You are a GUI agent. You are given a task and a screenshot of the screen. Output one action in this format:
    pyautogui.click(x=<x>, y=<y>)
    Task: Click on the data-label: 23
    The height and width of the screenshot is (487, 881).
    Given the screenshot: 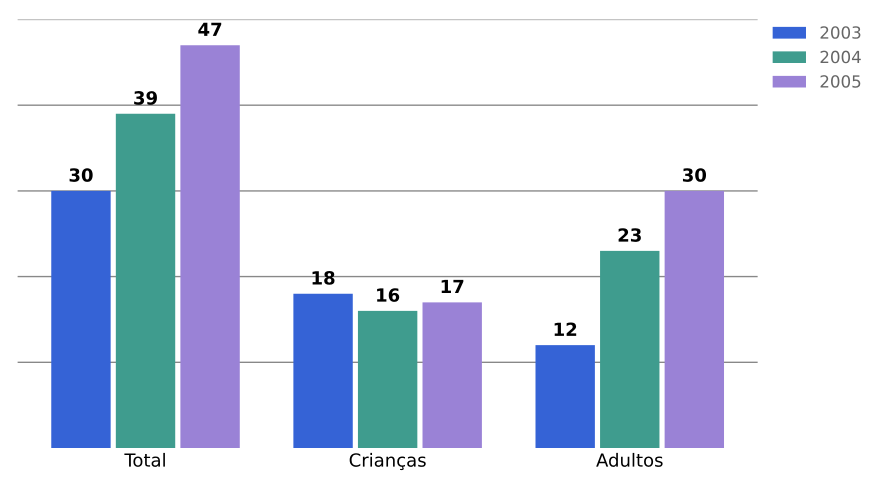 What is the action you would take?
    pyautogui.click(x=629, y=235)
    